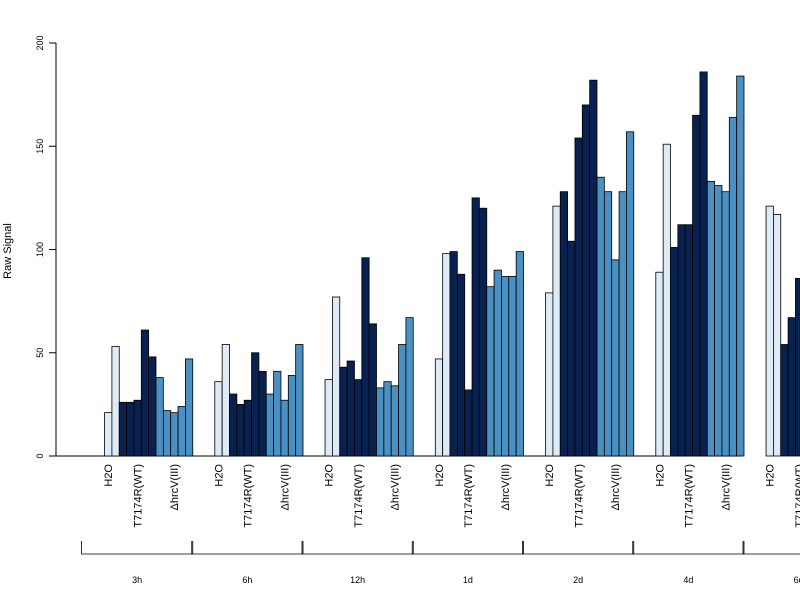  Describe the element at coordinates (40, 249) in the screenshot. I see `y-tick-label: 100` at that location.